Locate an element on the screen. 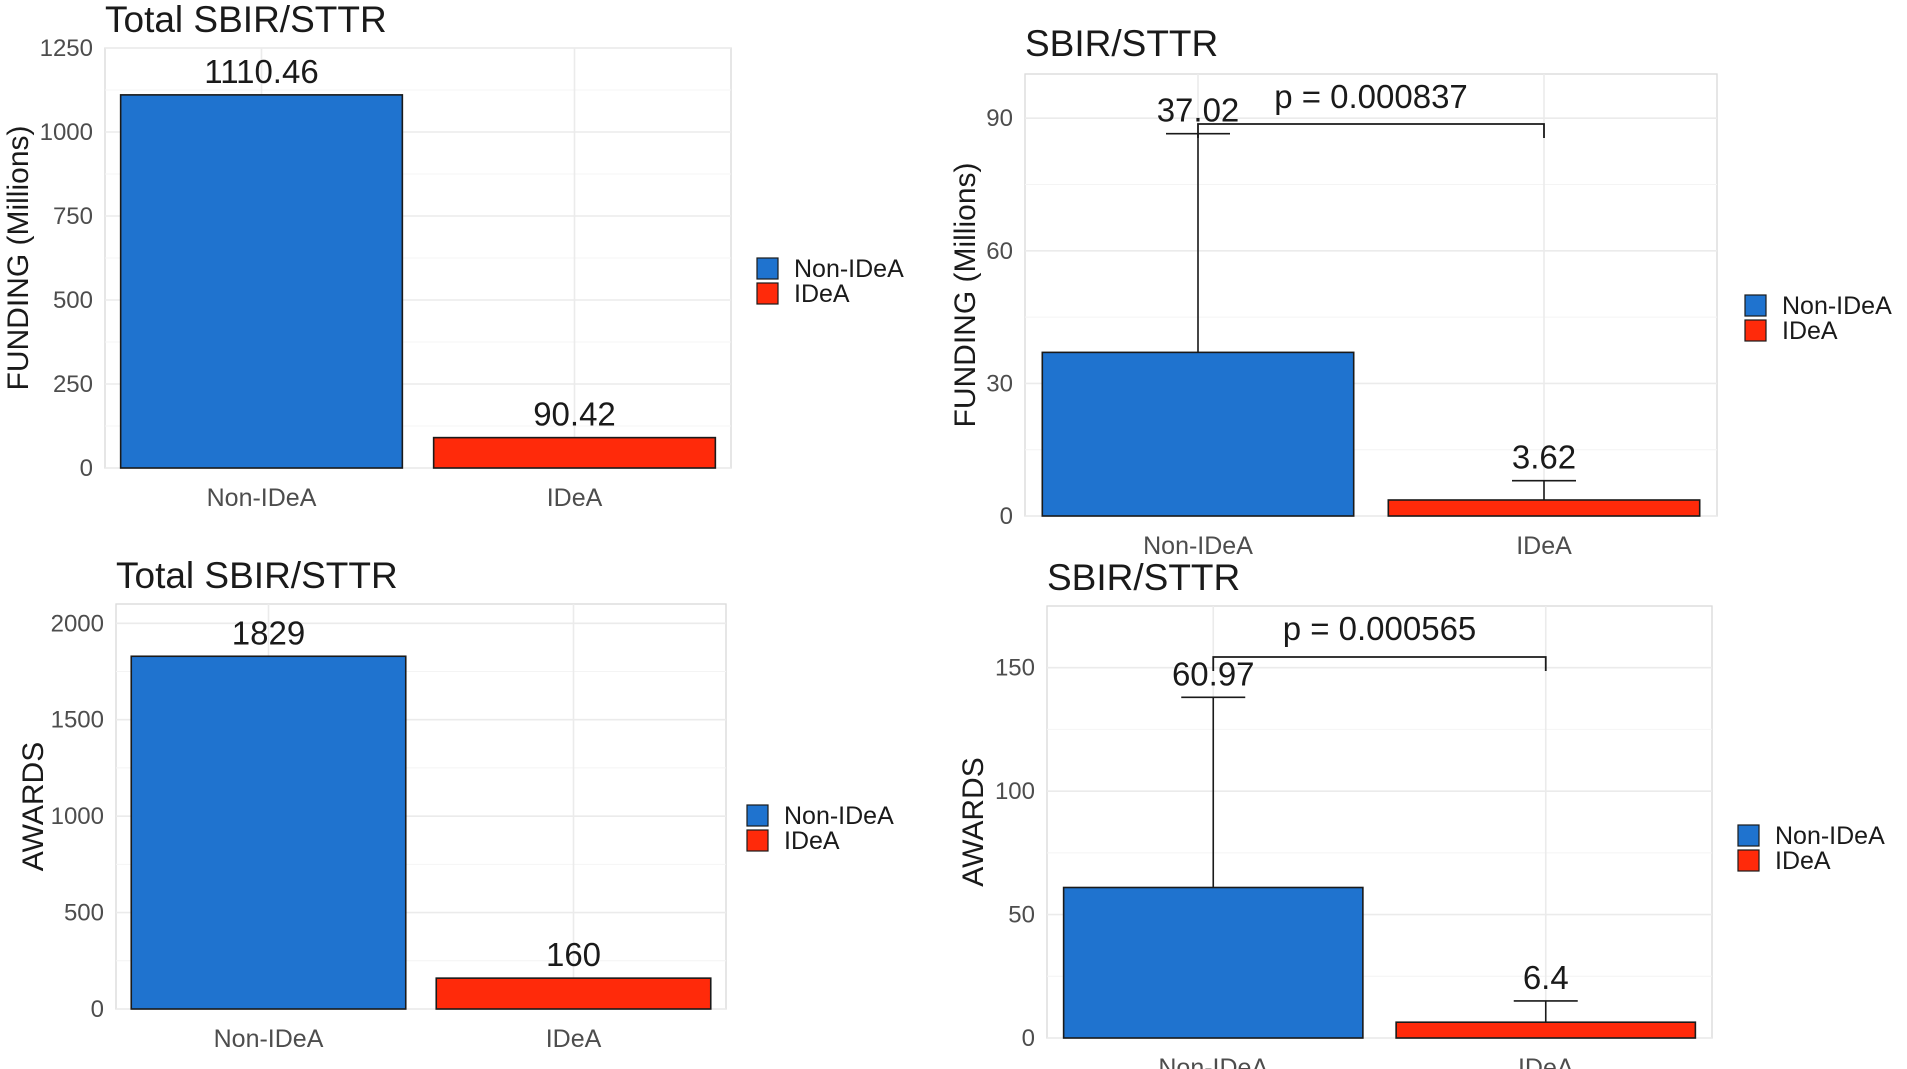 The image size is (1907, 1069). p-value-label: p = 0.000565 is located at coordinates (1380, 628).